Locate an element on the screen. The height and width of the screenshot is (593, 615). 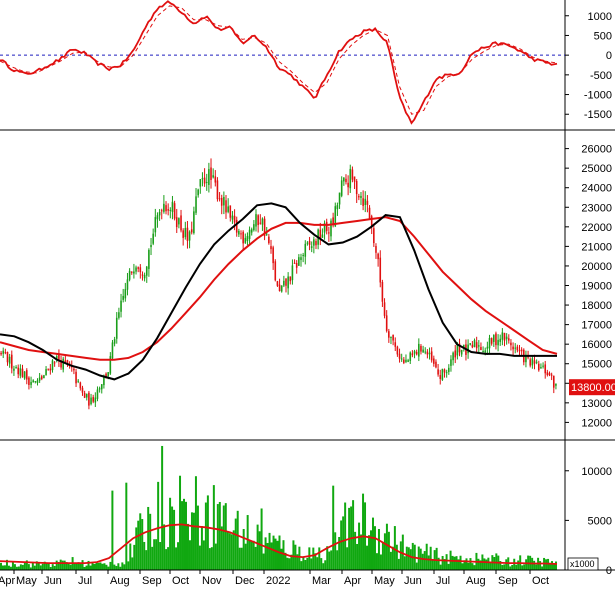
x-tick-label: Apr is located at coordinates (352, 581).